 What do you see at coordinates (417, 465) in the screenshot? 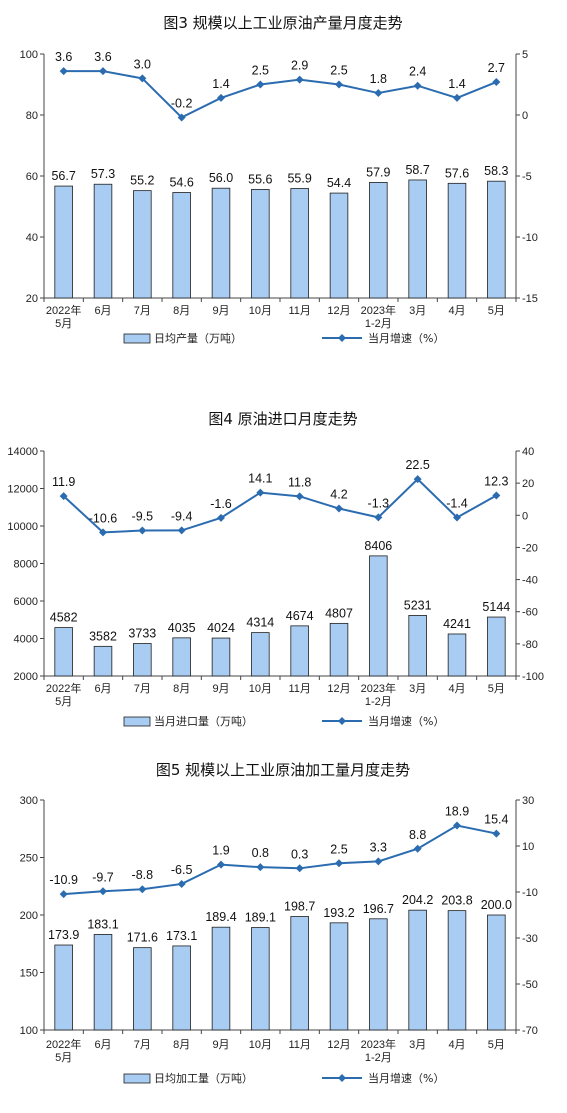
I see `growth-value-label: 22.5` at bounding box center [417, 465].